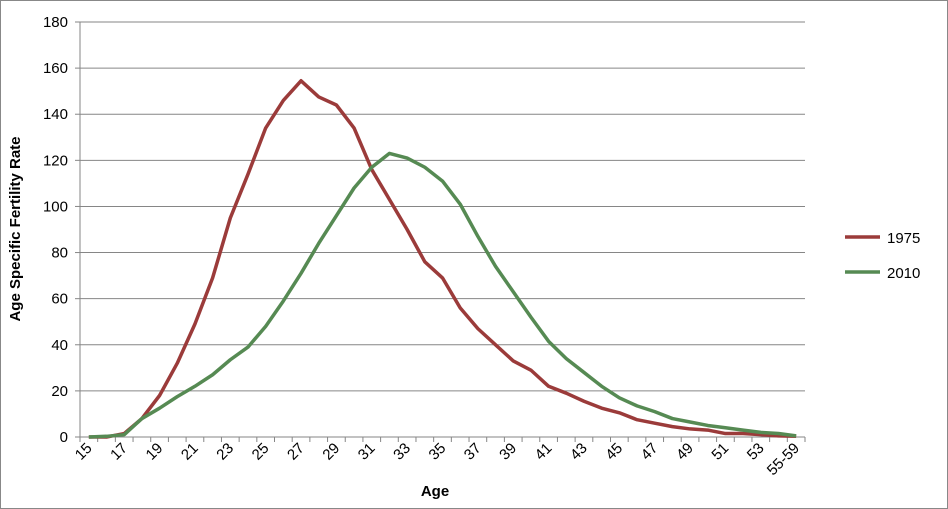  I want to click on y-tick-label: 140, so click(55, 114).